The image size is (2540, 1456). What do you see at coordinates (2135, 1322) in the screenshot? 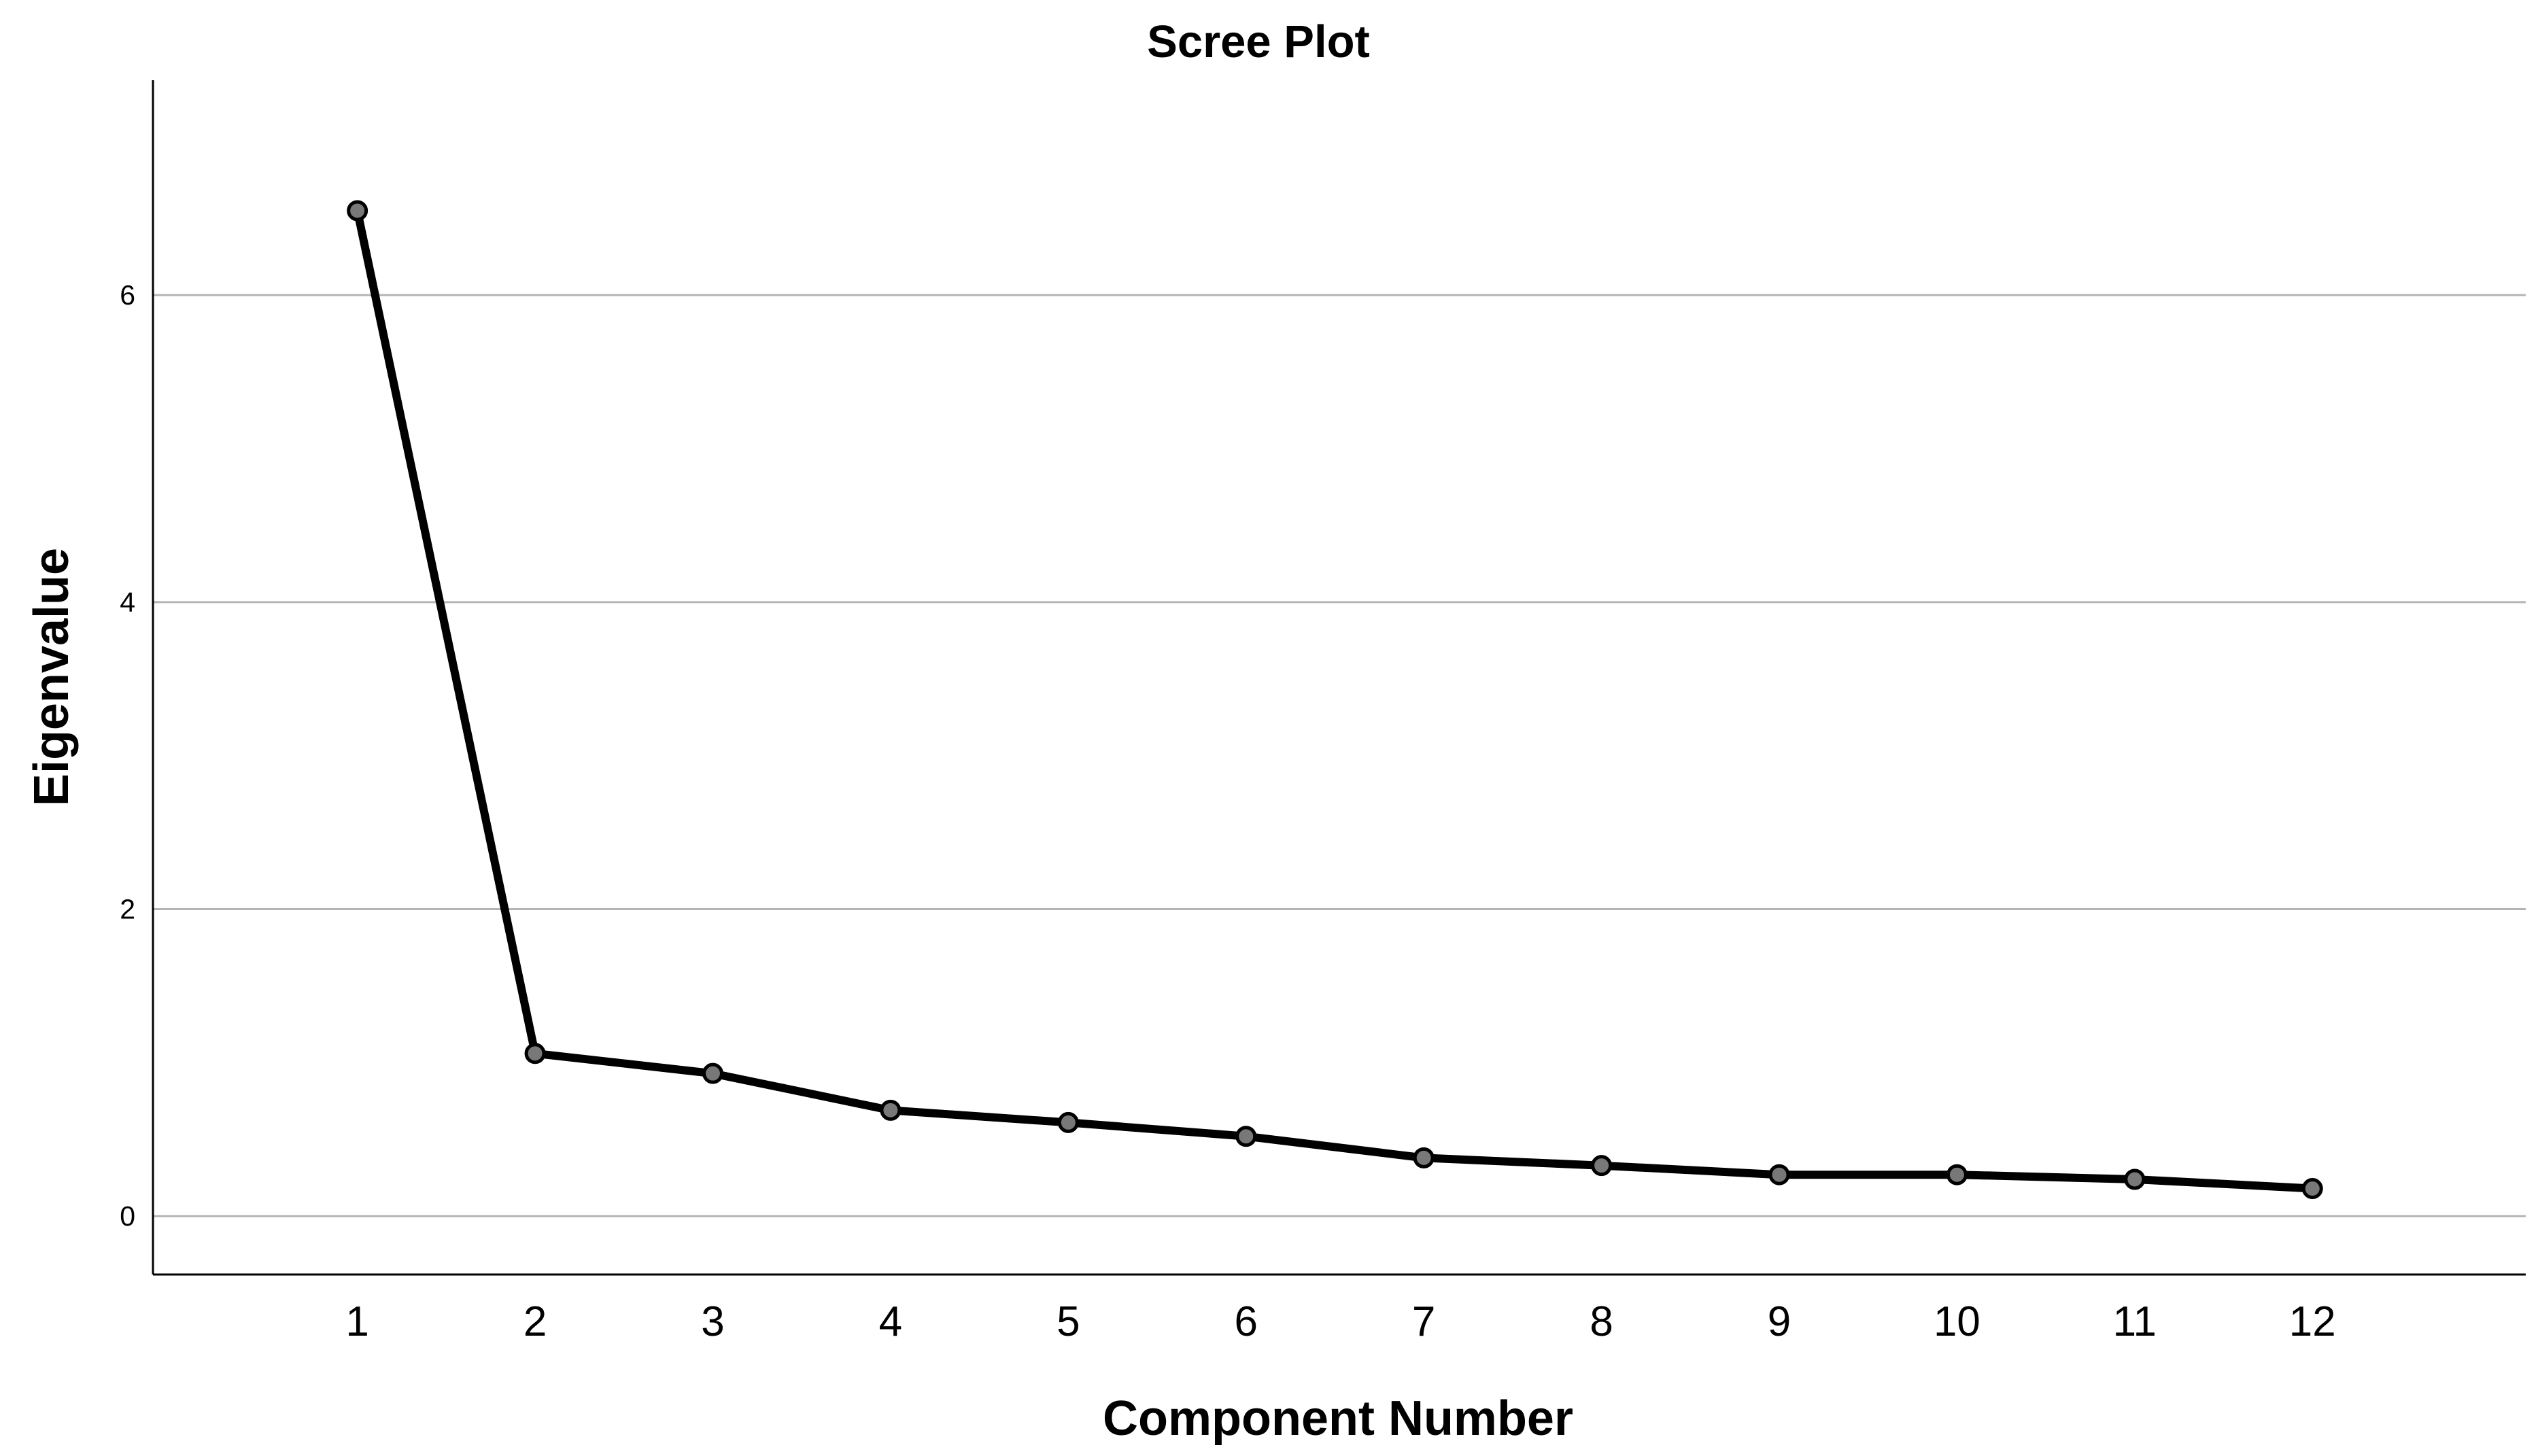
I see `x-tick-label: 11` at bounding box center [2135, 1322].